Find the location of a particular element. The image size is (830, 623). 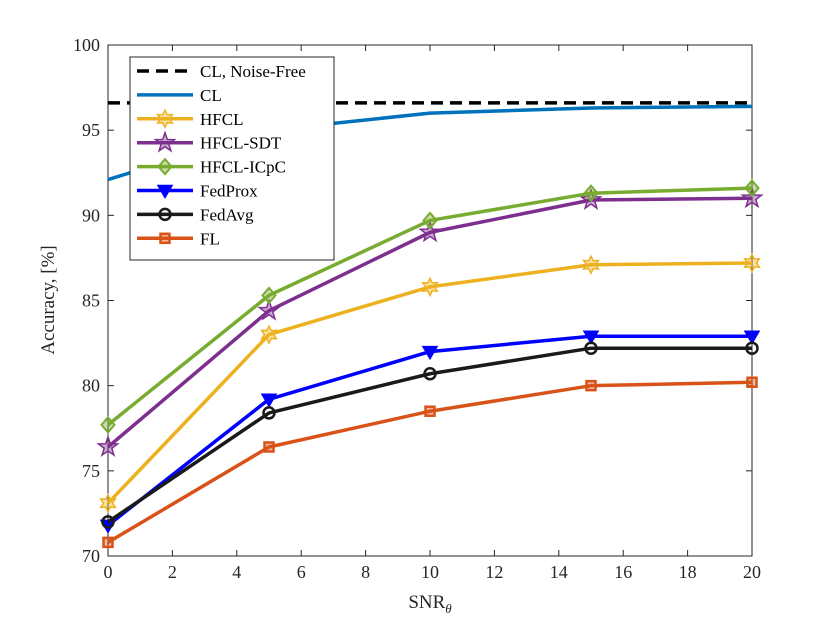

x-tick-label: 14 is located at coordinates (559, 572).